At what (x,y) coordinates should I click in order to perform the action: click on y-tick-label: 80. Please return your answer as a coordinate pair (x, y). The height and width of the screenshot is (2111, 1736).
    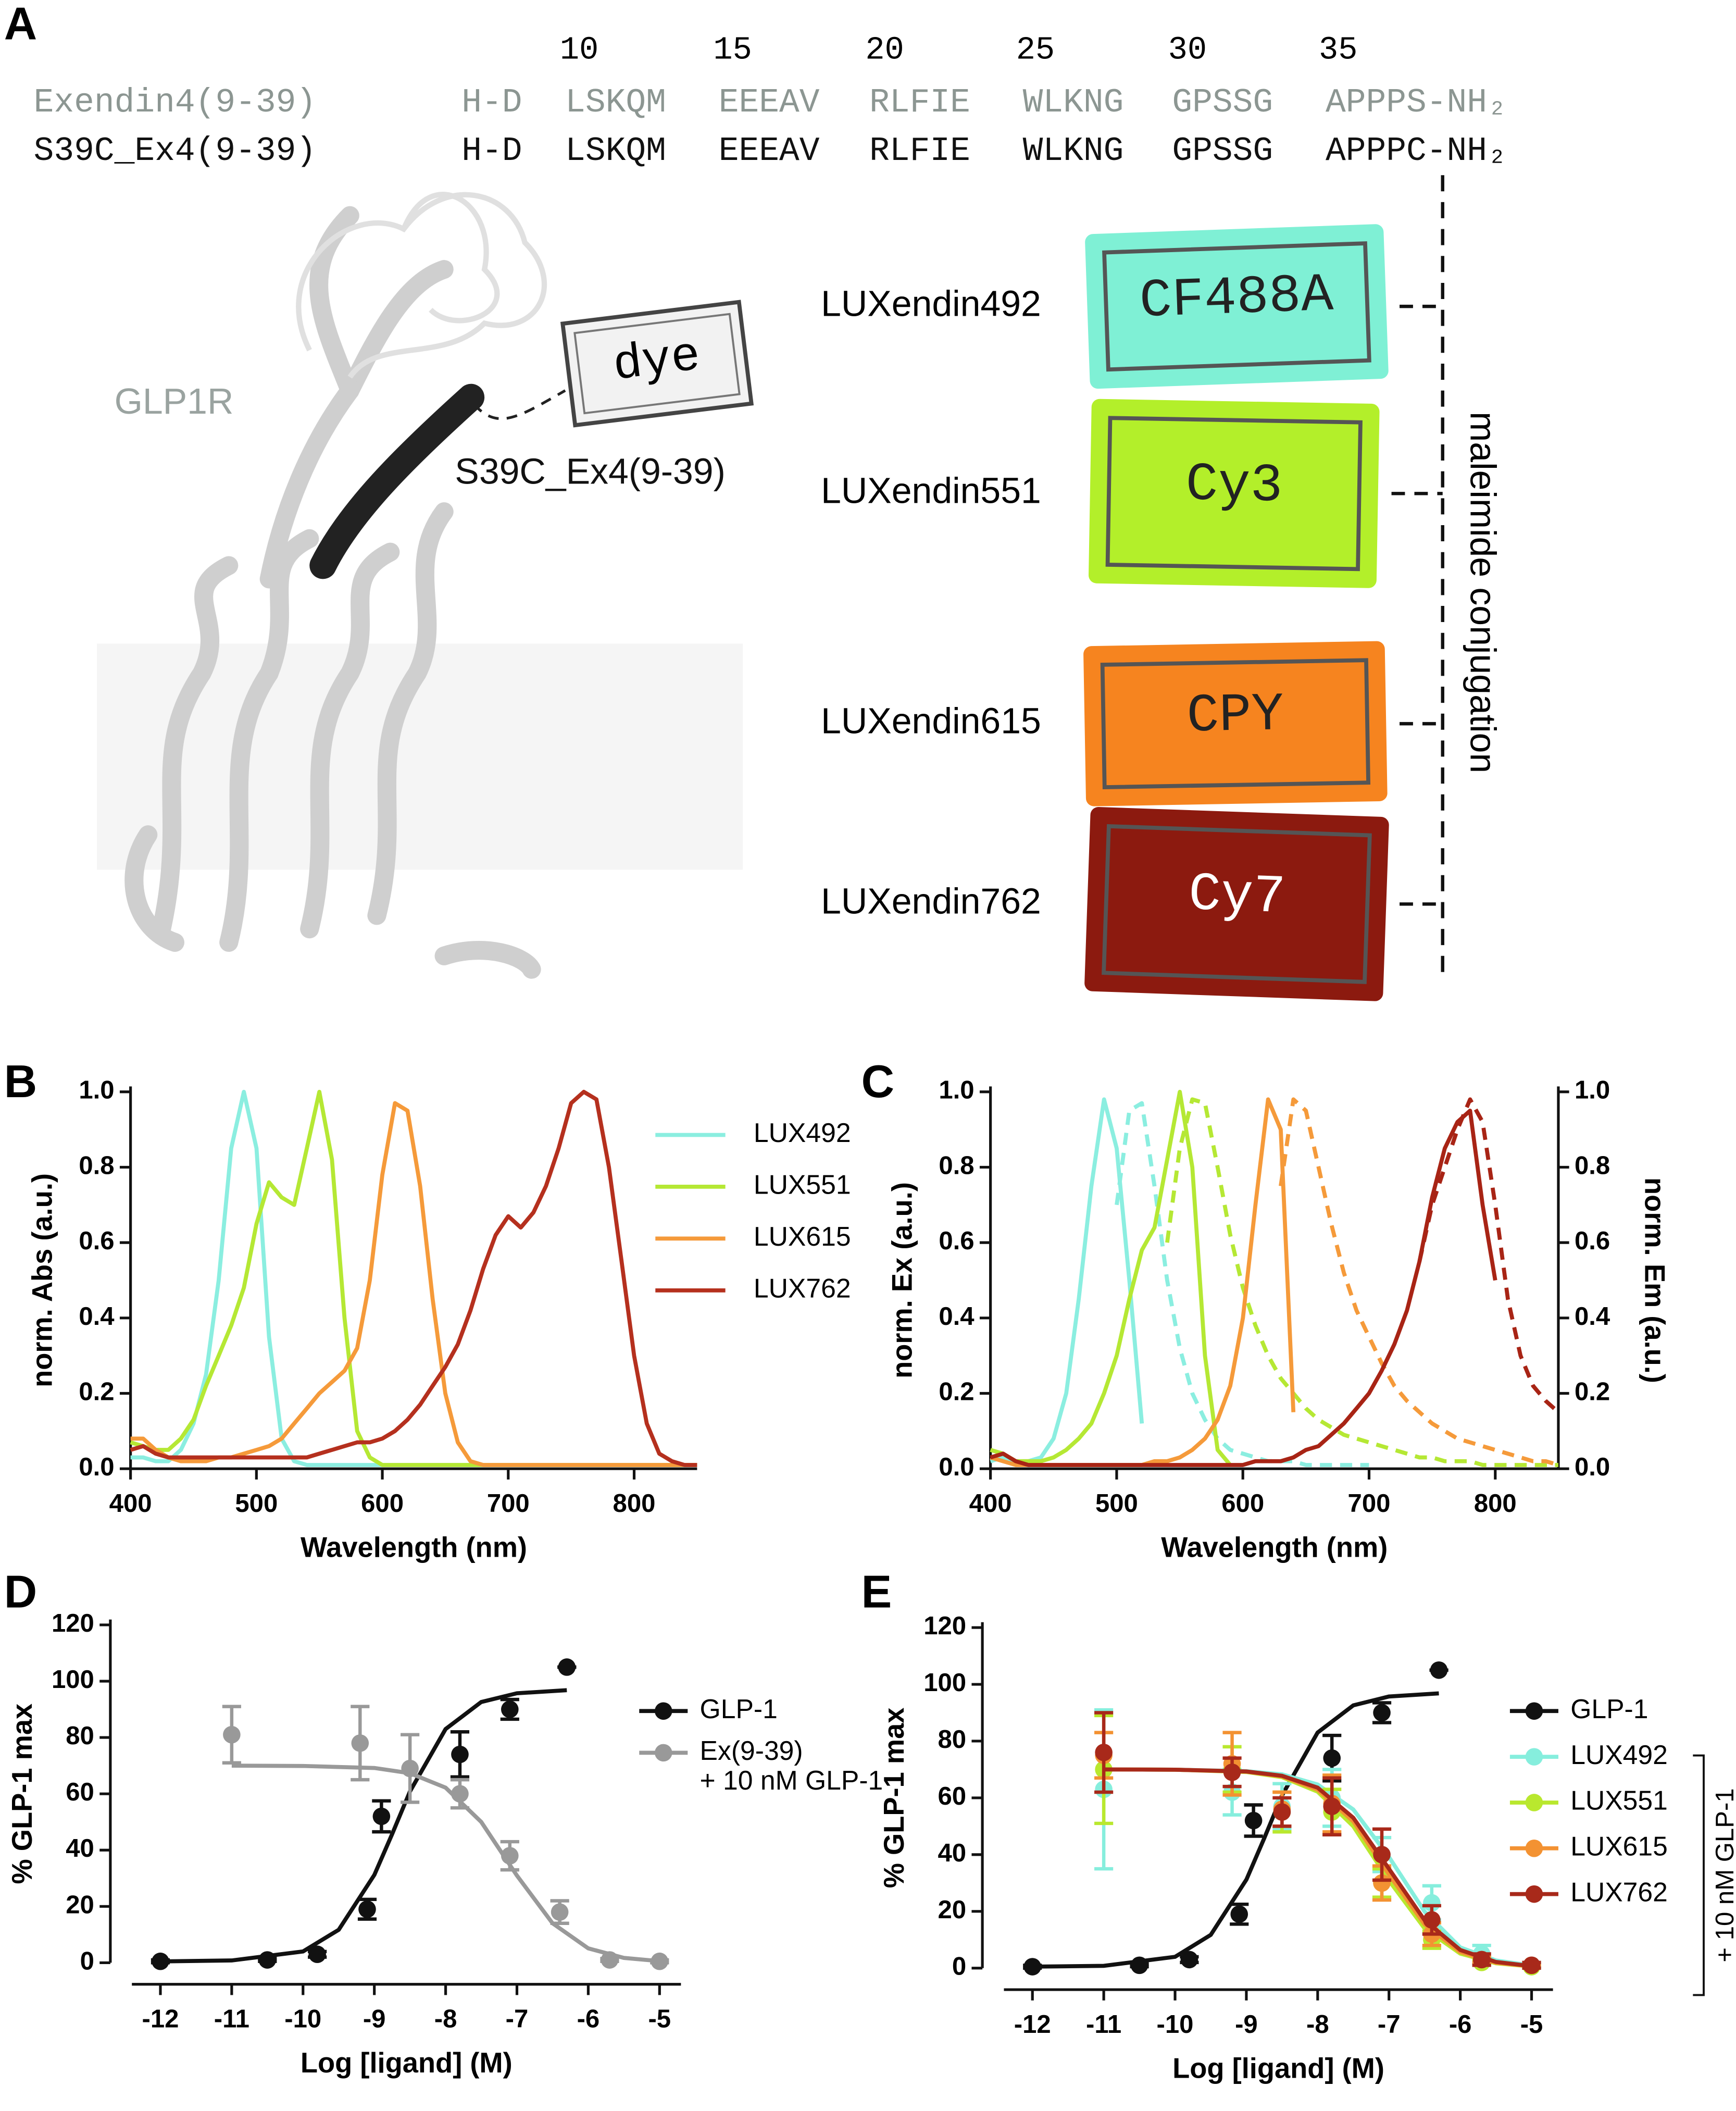
    Looking at the image, I should click on (80, 1736).